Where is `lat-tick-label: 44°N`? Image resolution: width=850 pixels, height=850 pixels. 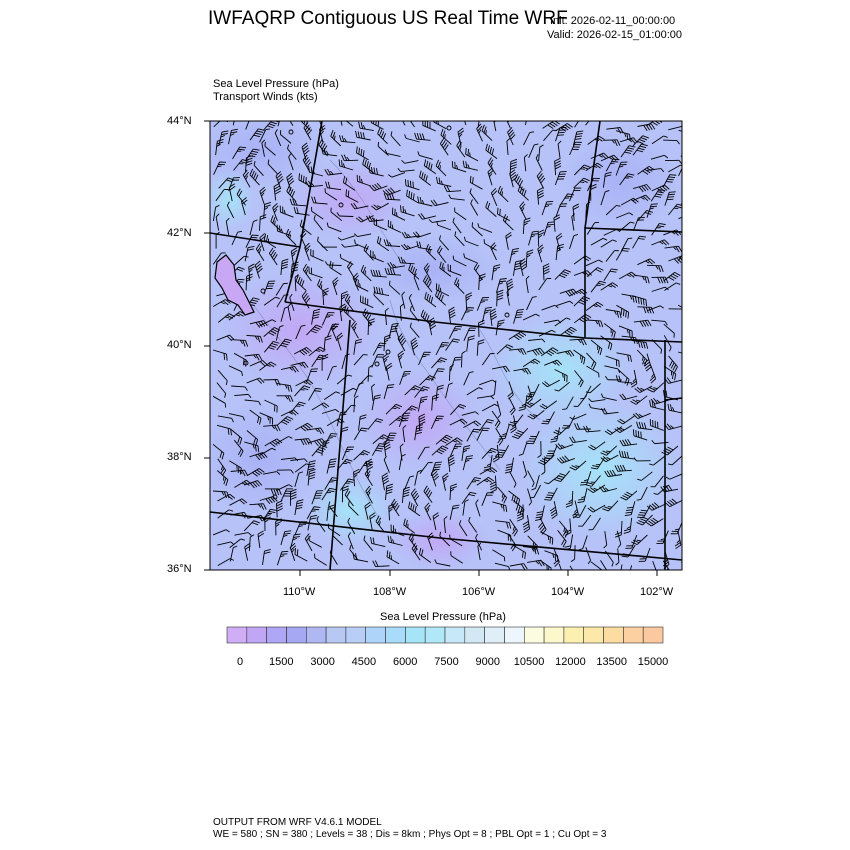
lat-tick-label: 44°N is located at coordinates (179, 121).